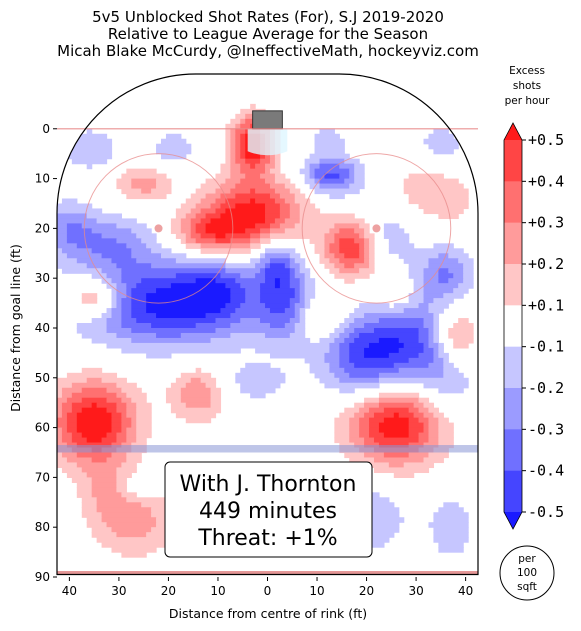 Image resolution: width=581 pixels, height=631 pixels. Describe the element at coordinates (42, 328) in the screenshot. I see `y-tick-label: 40` at that location.